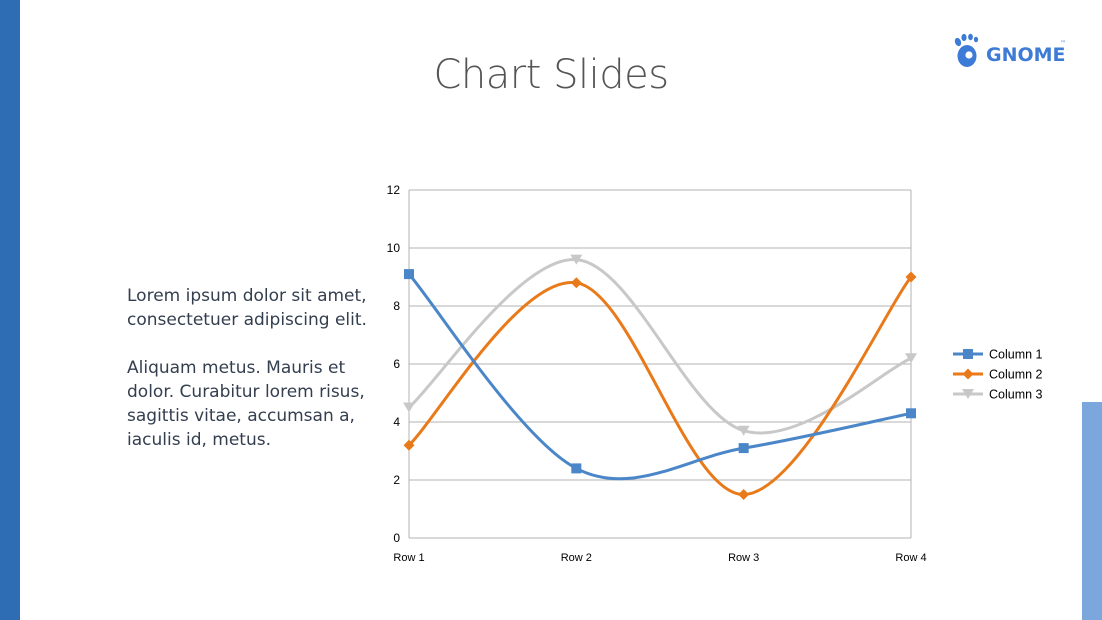 Image resolution: width=1102 pixels, height=620 pixels. Describe the element at coordinates (1016, 395) in the screenshot. I see `legend-label: Column 3` at that location.